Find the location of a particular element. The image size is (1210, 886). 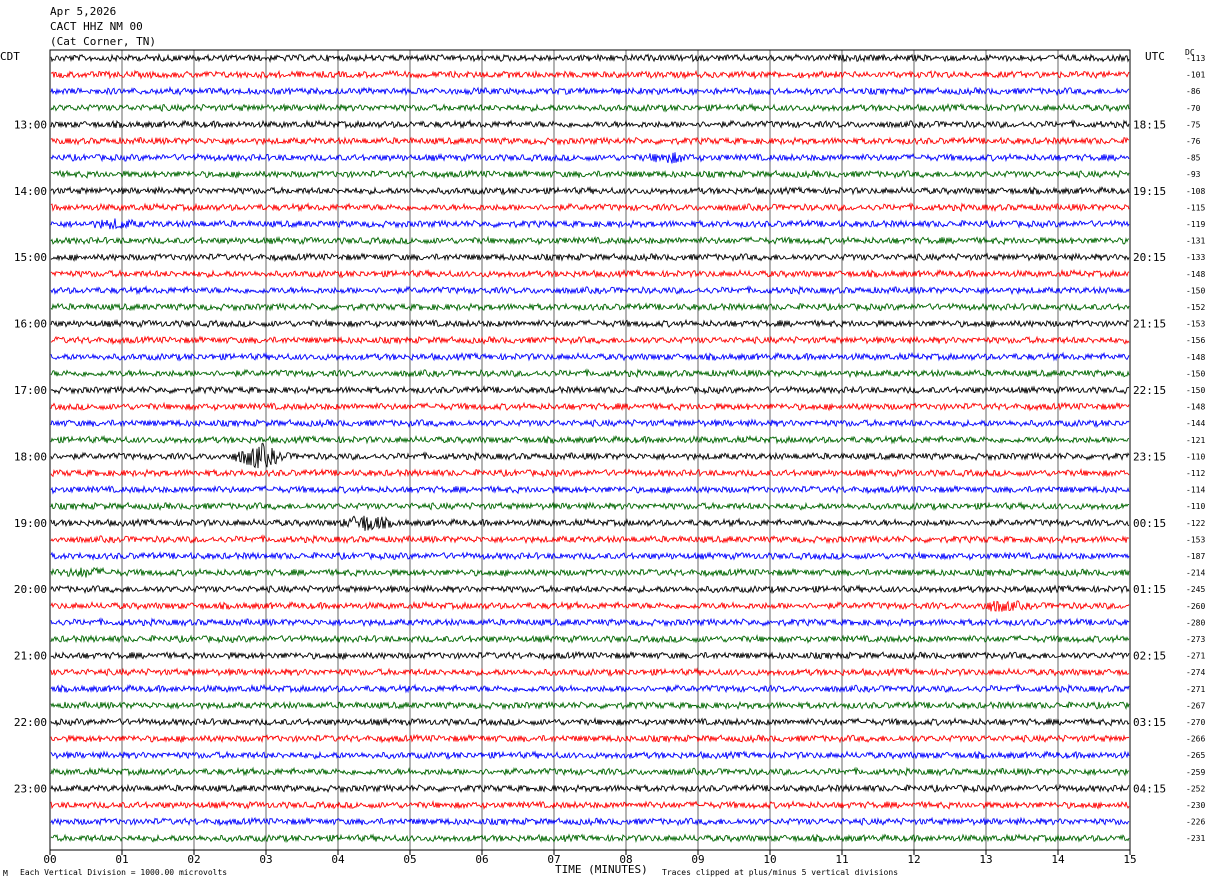

dc-offset-label: -133 is located at coordinates (1195, 257).